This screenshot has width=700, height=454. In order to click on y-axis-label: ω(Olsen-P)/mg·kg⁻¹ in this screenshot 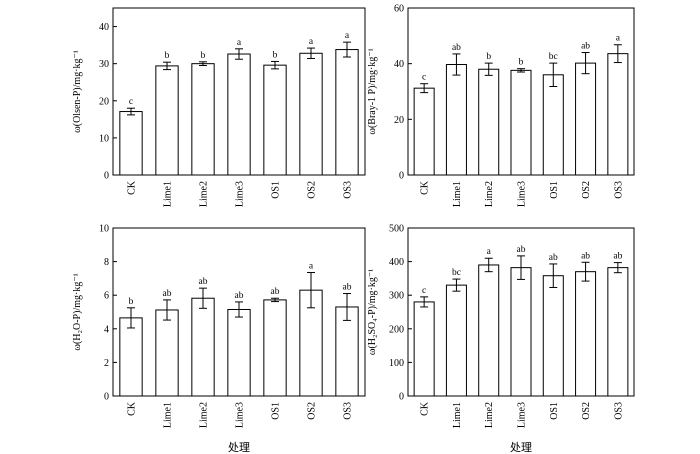, I will do `click(77, 91)`.